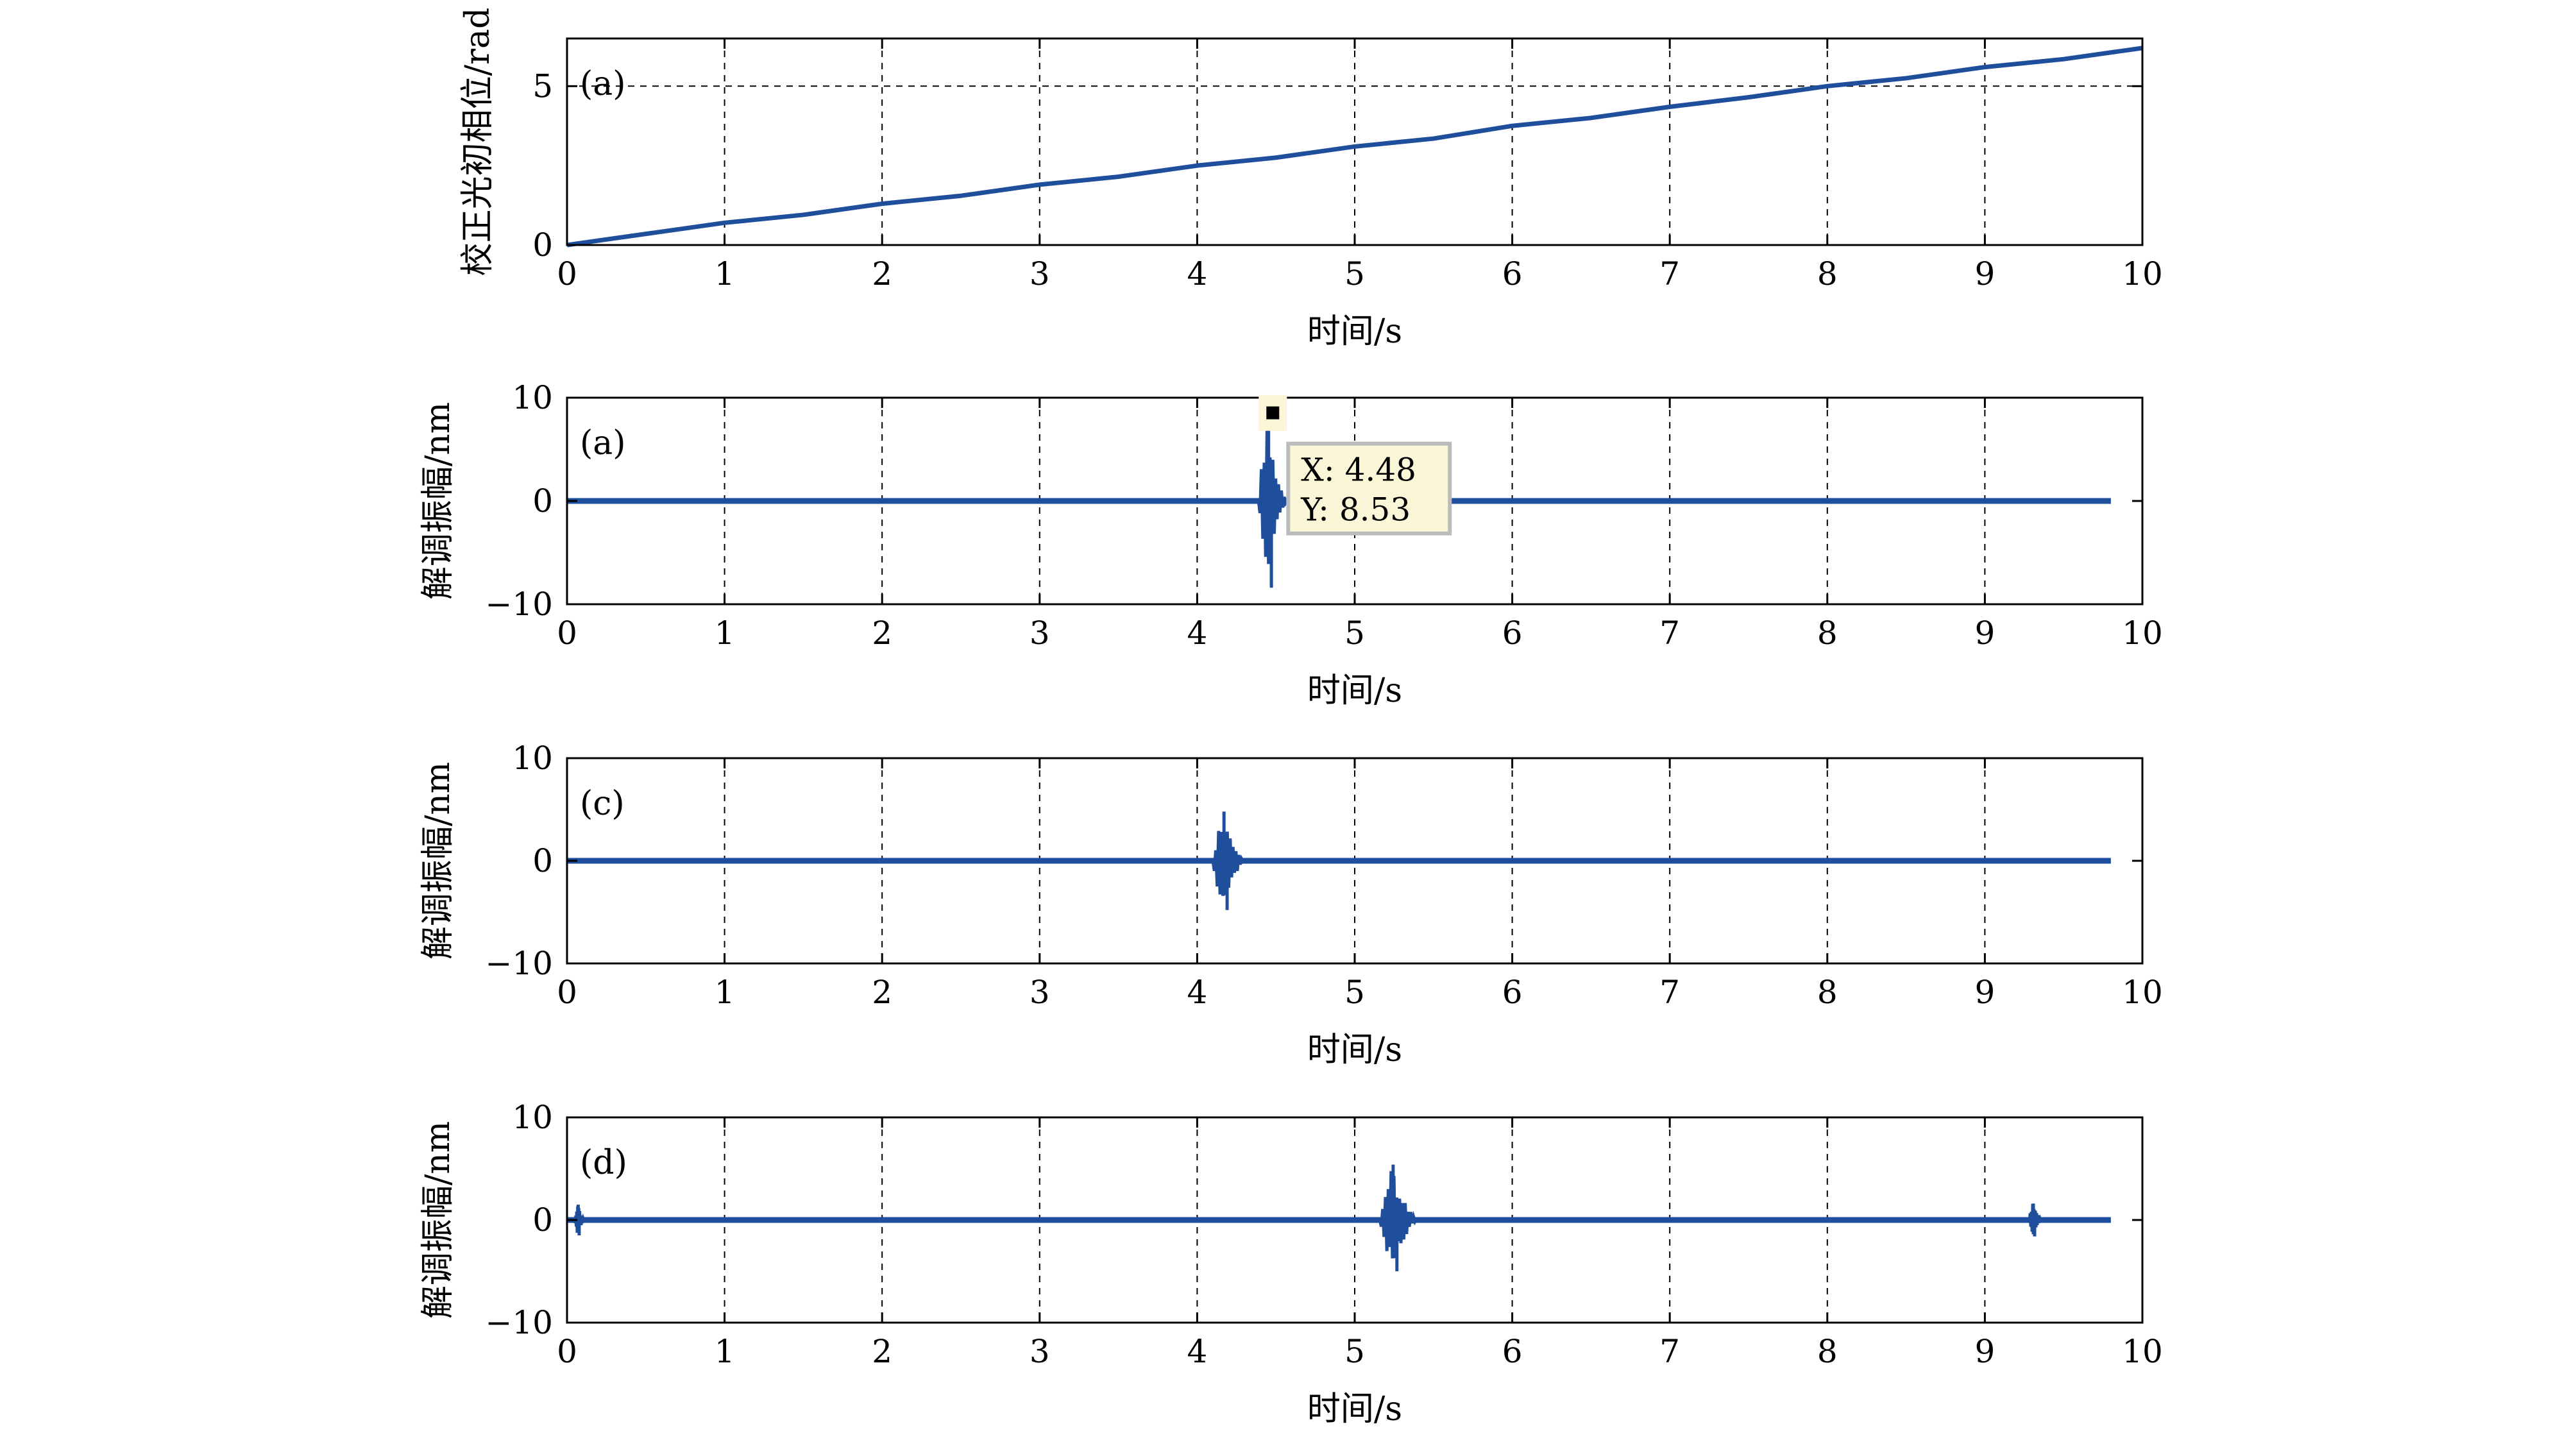 This screenshot has height=1440, width=2576. I want to click on datatip-box, so click(1369, 488).